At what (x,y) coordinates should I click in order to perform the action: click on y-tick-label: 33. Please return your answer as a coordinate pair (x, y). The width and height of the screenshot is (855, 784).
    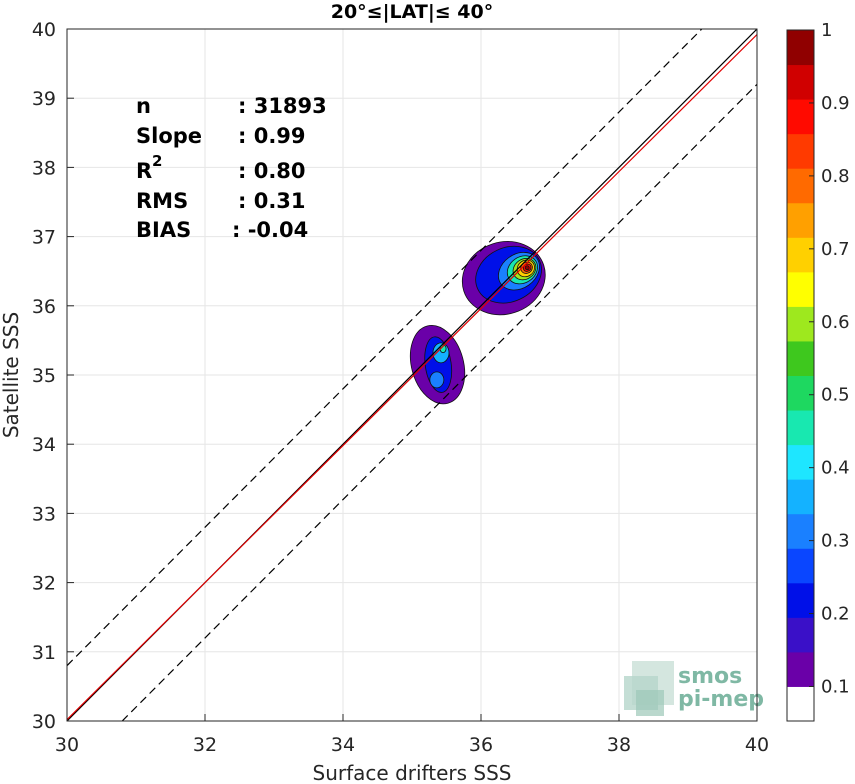
    Looking at the image, I should click on (44, 514).